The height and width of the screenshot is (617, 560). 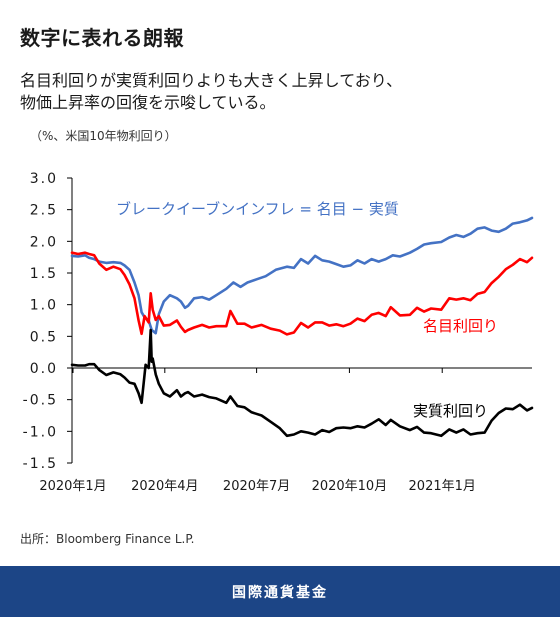 I want to click on subtitle-line-2: 物価上昇率の回復を示唆している。, so click(x=148, y=102).